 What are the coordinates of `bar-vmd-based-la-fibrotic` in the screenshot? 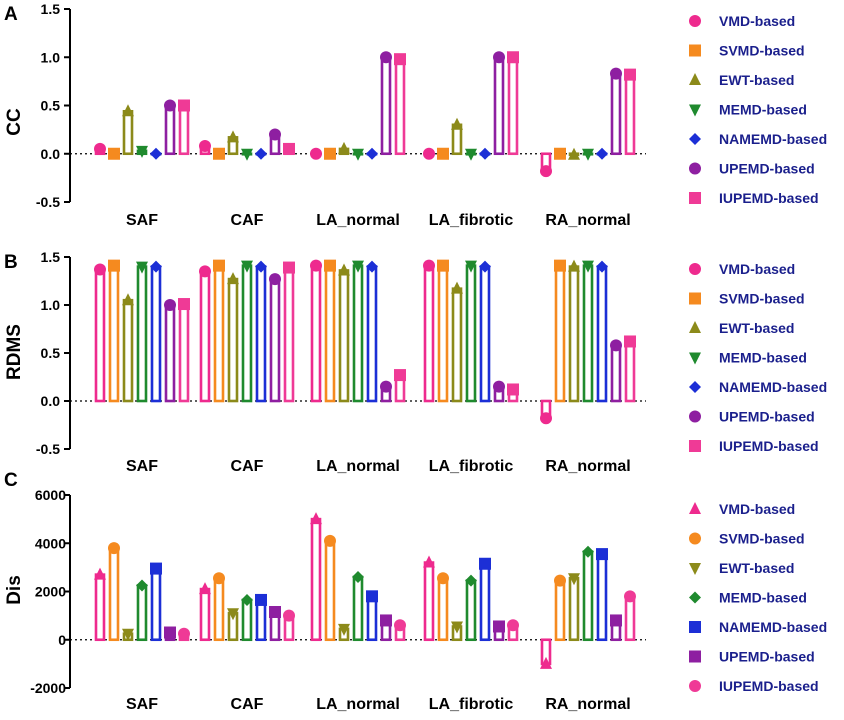 It's located at (429, 333).